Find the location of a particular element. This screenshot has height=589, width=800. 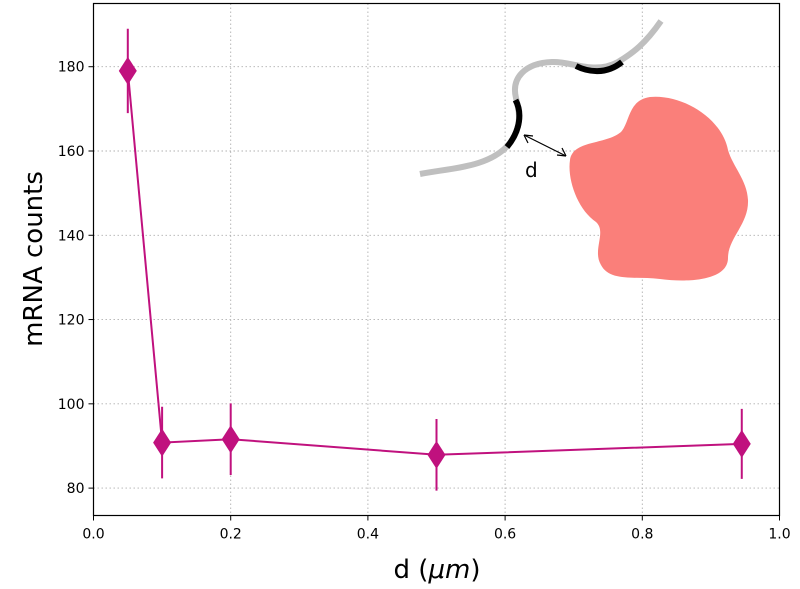

y-tick-label: 120 is located at coordinates (71, 321).